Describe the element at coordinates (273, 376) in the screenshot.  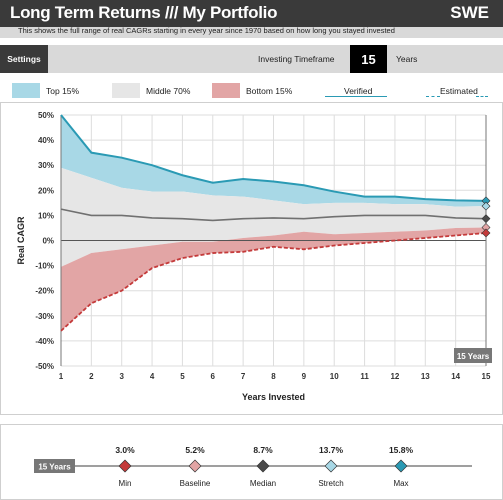
I see `x-tick-label: 8` at that location.